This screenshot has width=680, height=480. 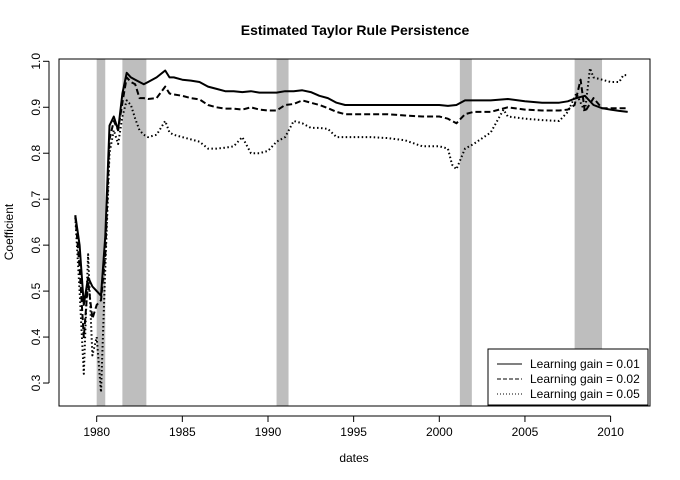 What do you see at coordinates (353, 458) in the screenshot?
I see `x-axis-label: dates` at bounding box center [353, 458].